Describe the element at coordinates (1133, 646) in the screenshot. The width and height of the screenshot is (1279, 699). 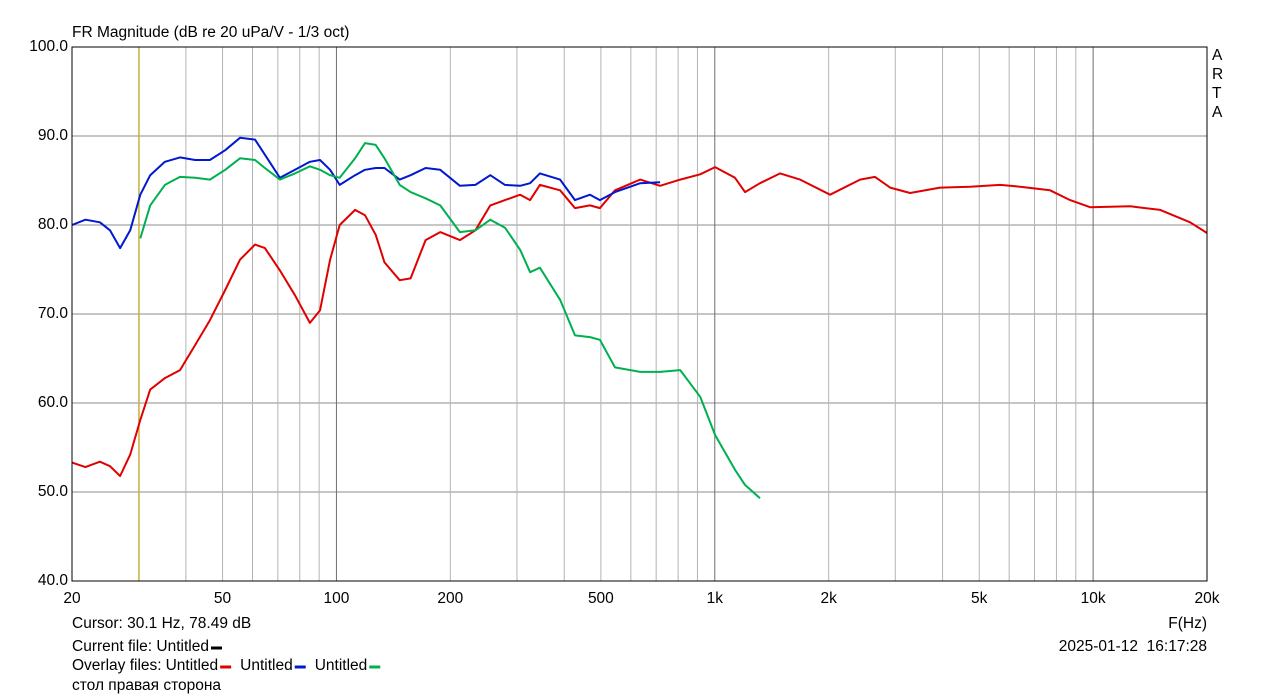
I see `timestamp: 2025-01-12 16:17:28` at that location.